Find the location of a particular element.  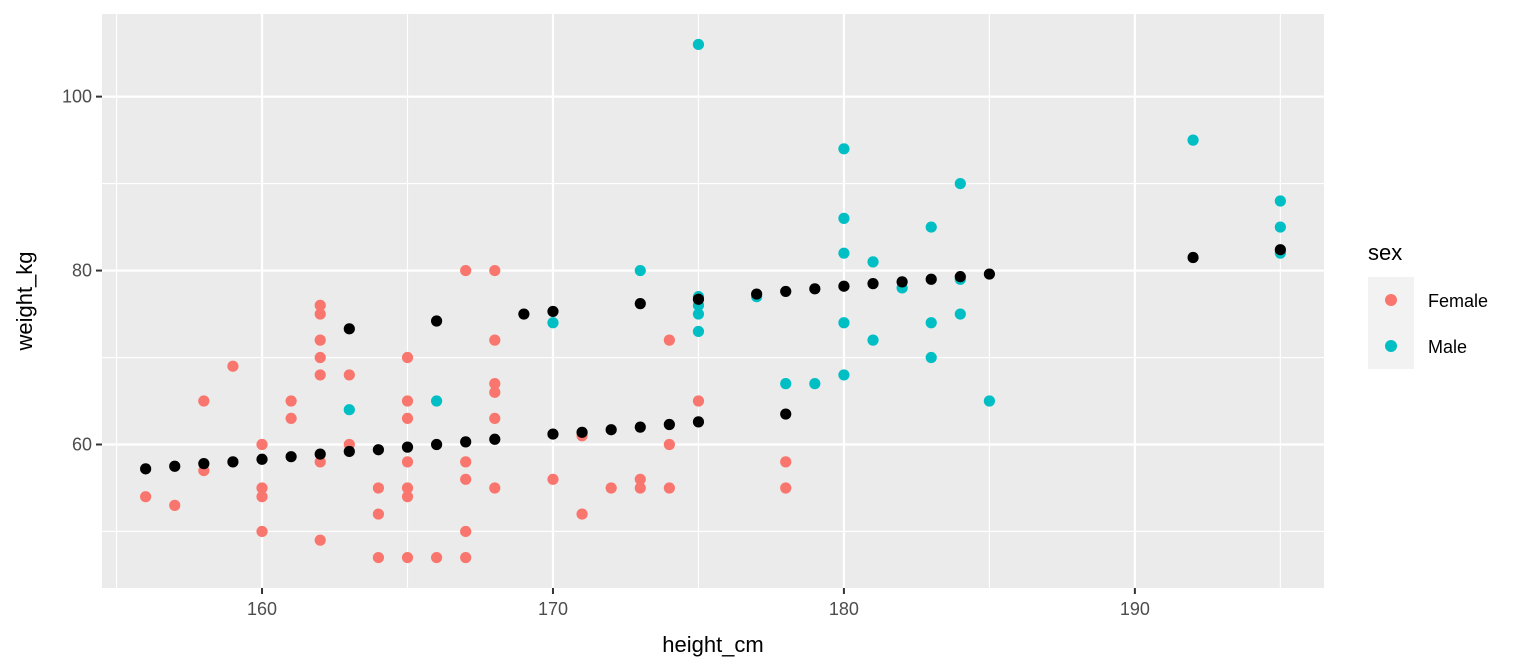

y-axis-title: weight_kg is located at coordinates (24, 301).